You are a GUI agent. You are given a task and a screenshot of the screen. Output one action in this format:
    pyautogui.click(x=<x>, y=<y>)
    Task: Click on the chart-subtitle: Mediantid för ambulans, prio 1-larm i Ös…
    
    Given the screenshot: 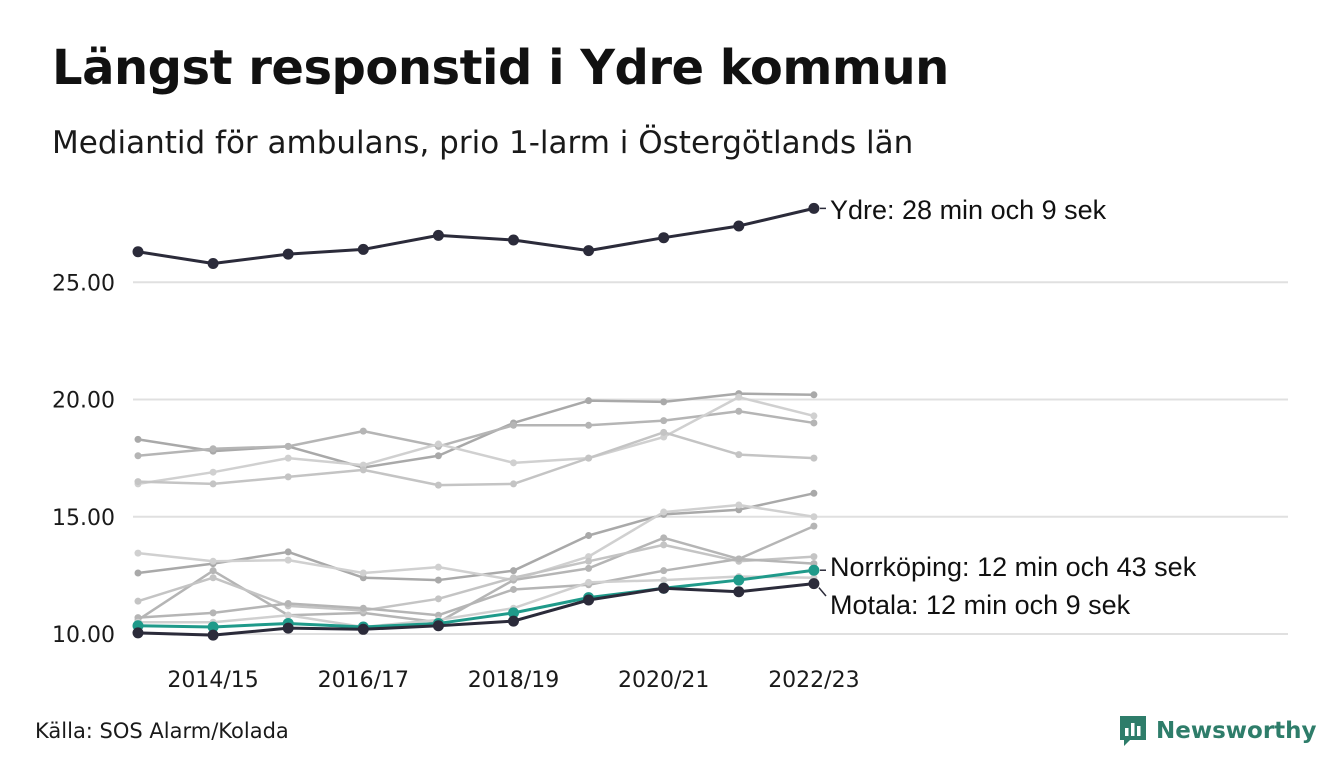 What is the action you would take?
    pyautogui.click(x=483, y=143)
    